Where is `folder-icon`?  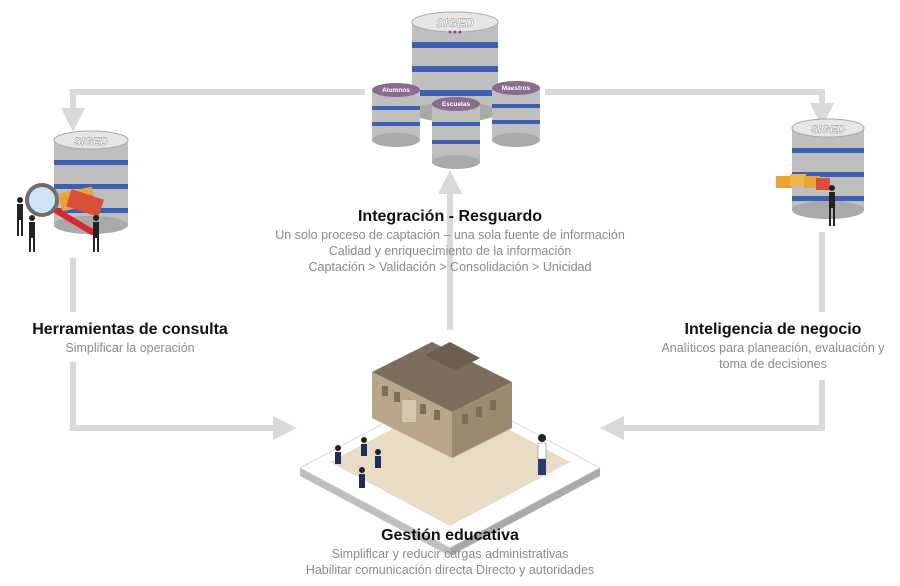
folder-icon is located at coordinates (803, 182).